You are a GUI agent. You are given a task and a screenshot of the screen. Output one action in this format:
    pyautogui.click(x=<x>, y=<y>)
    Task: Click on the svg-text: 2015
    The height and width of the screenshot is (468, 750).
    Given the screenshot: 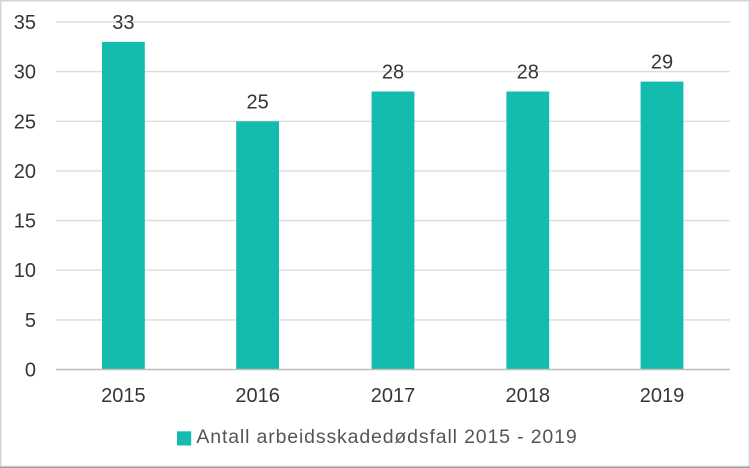 What is the action you would take?
    pyautogui.click(x=123, y=396)
    